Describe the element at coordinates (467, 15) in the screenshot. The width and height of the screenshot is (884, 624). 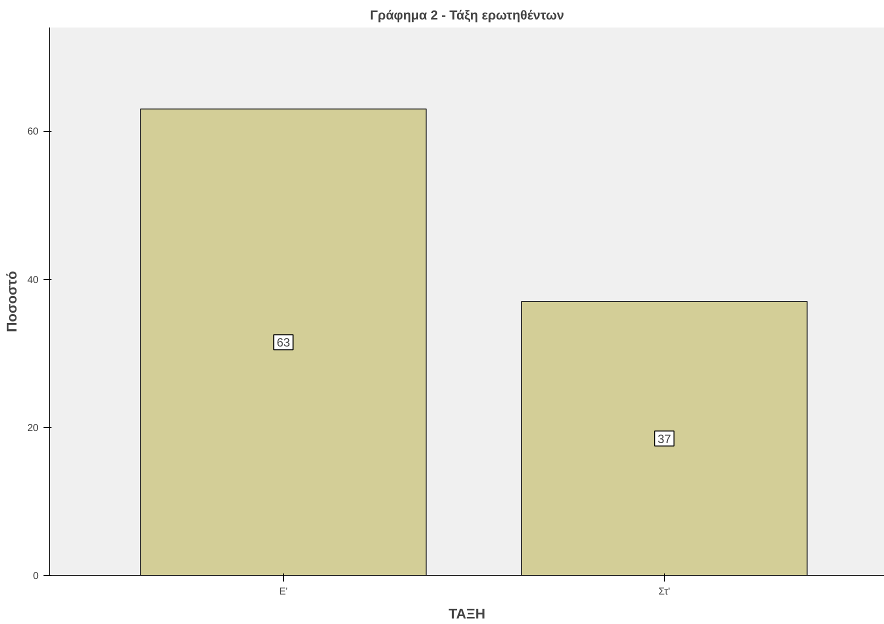
I see `chart-title: Γράφημα 2 - Τάξη ερωτηθέντων` at that location.